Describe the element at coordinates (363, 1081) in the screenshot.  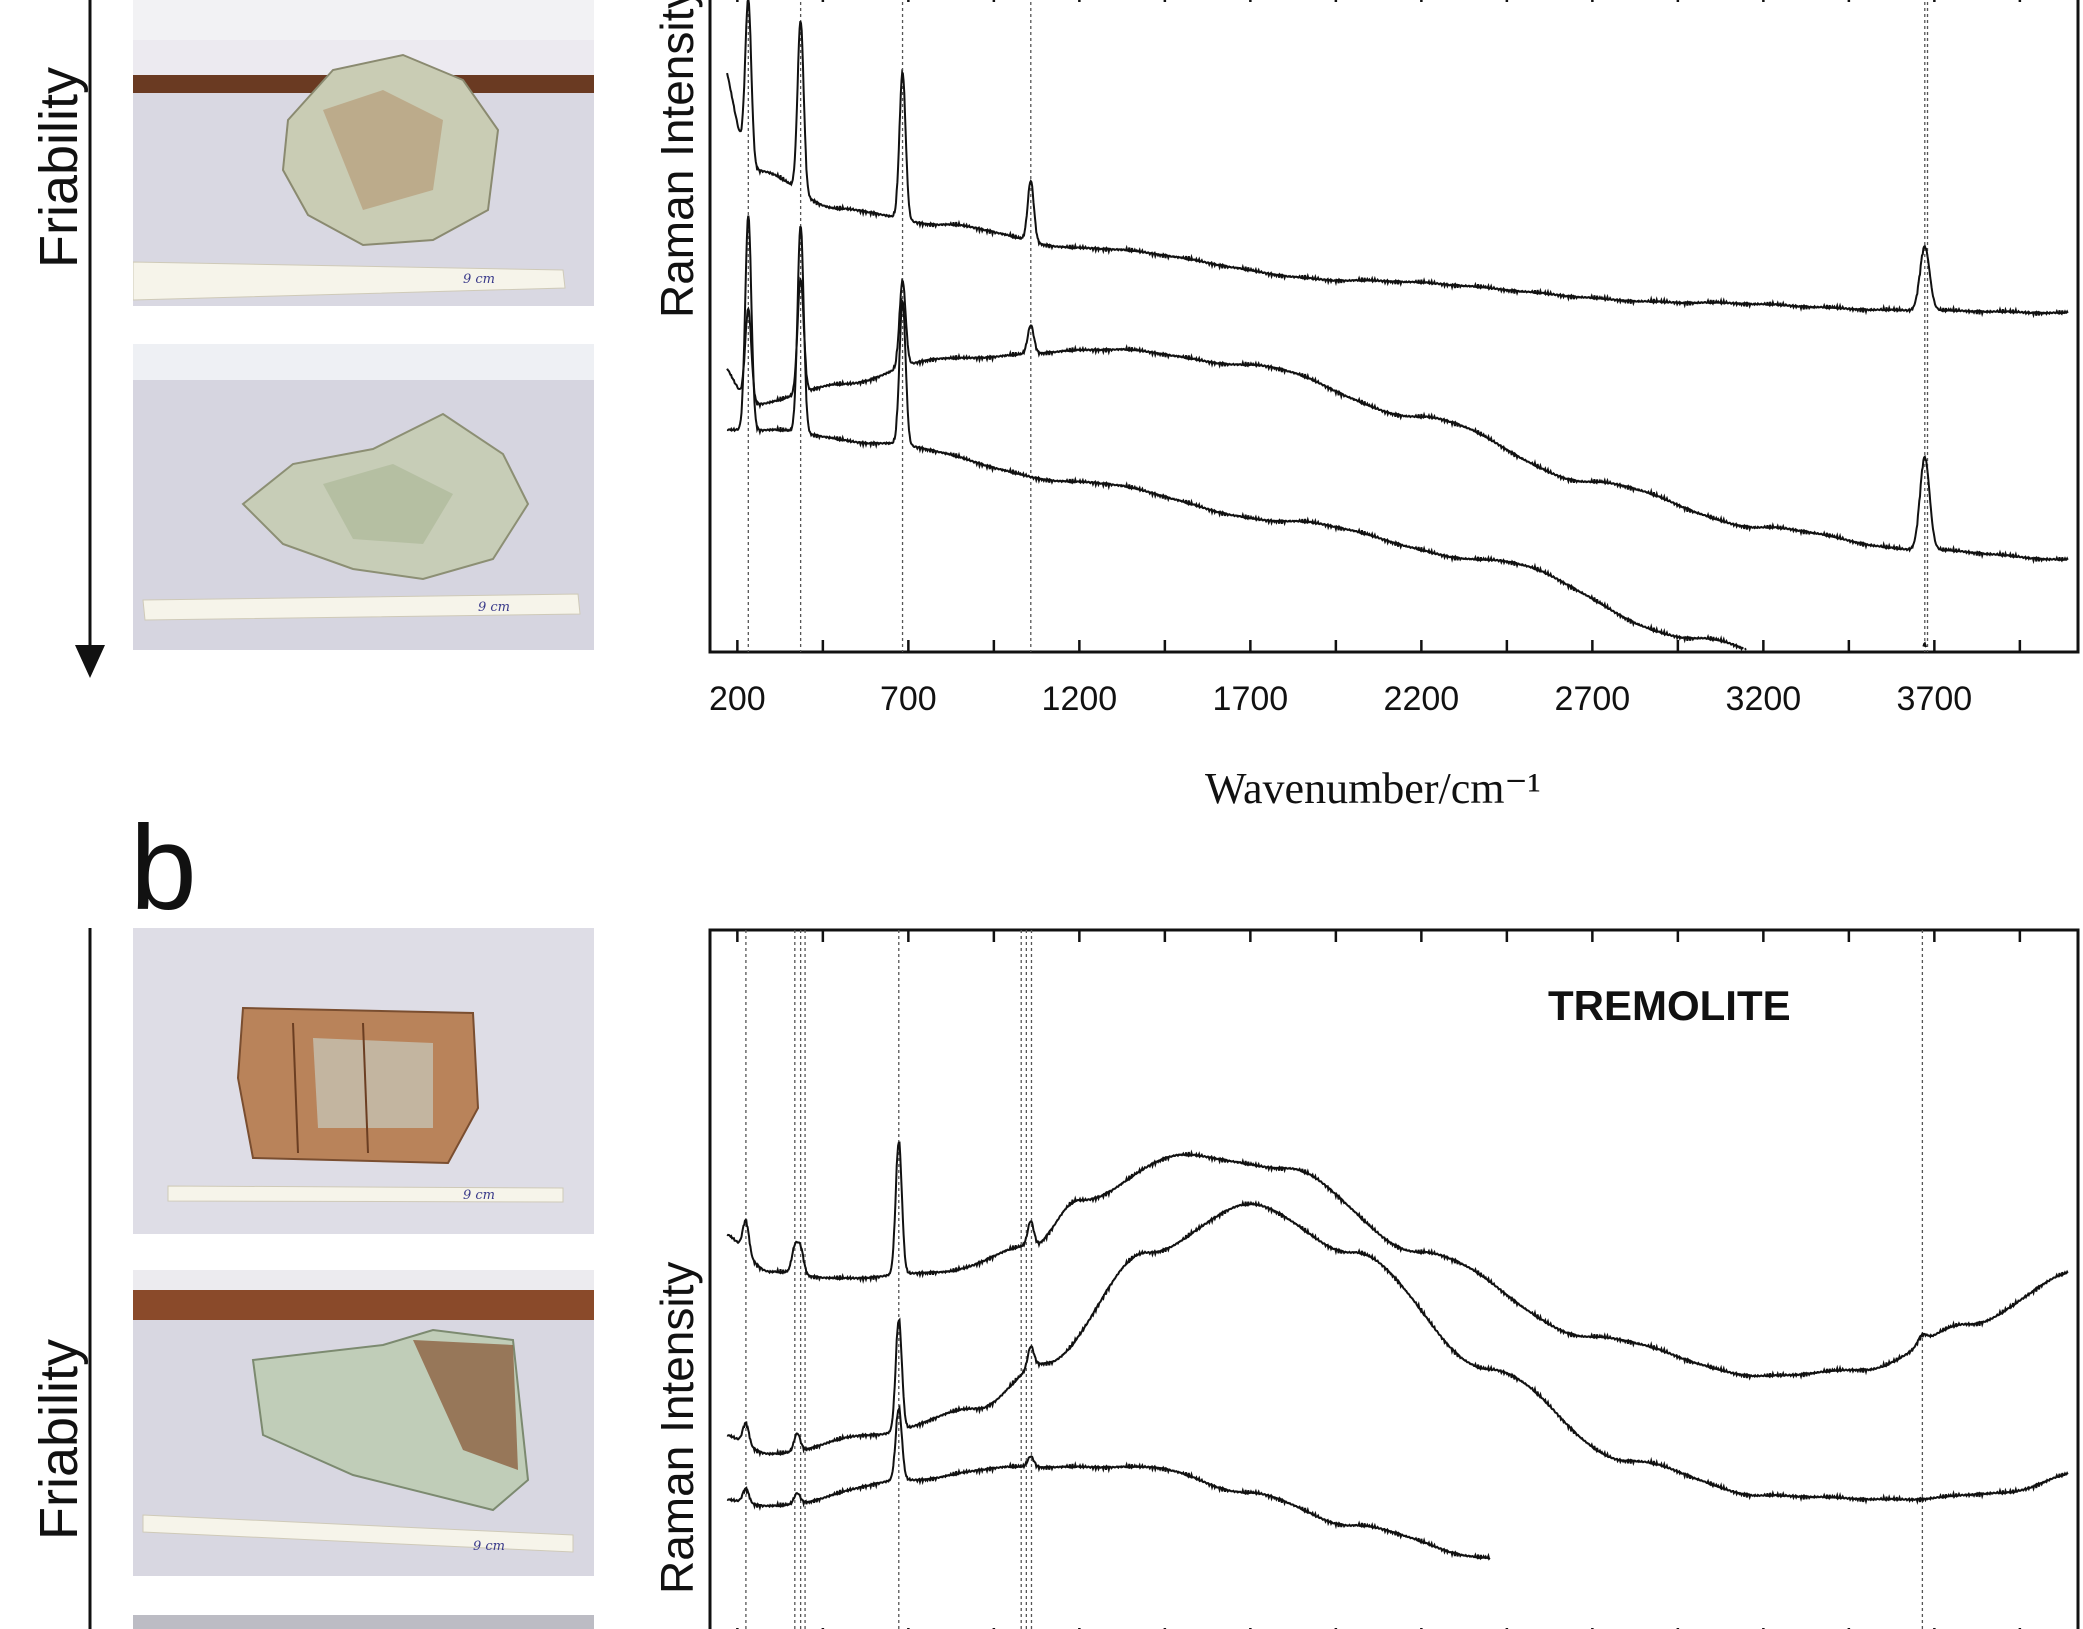
I see `mineral-photo-b1: 9 cm` at that location.